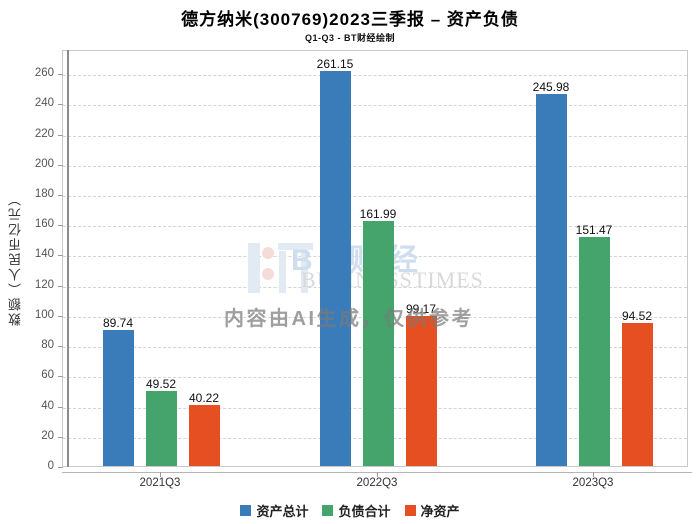 The height and width of the screenshot is (524, 700). Describe the element at coordinates (421, 391) in the screenshot. I see `bar-净资产-2022Q3` at that location.